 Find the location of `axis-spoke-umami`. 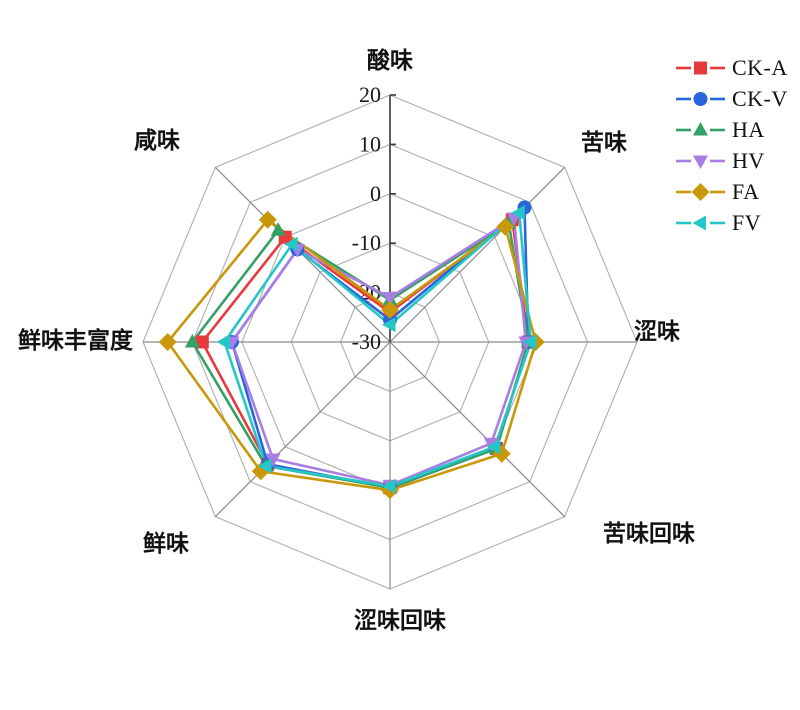

axis-spoke-umami is located at coordinates (302, 429).